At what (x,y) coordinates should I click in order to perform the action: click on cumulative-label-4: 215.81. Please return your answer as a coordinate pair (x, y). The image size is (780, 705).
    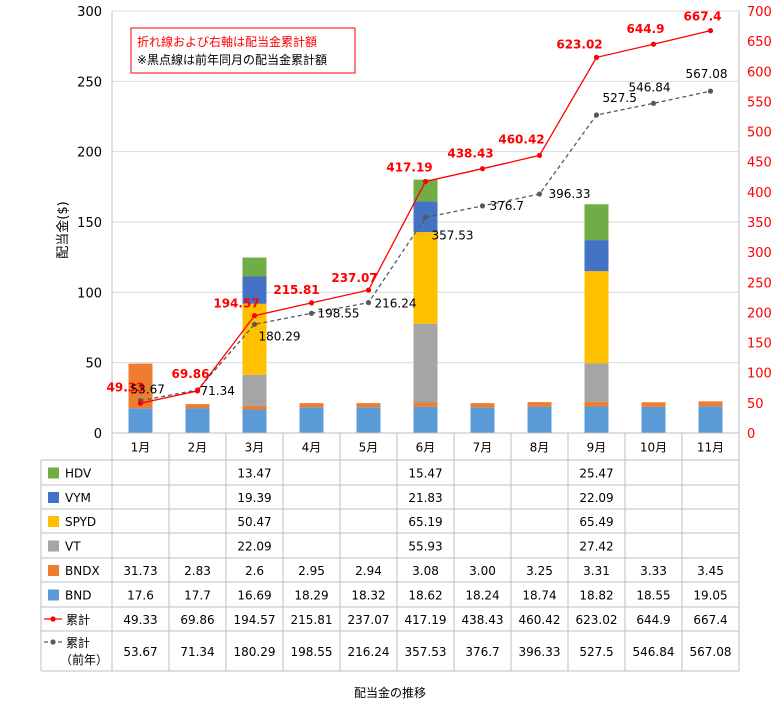
    Looking at the image, I should click on (296, 290).